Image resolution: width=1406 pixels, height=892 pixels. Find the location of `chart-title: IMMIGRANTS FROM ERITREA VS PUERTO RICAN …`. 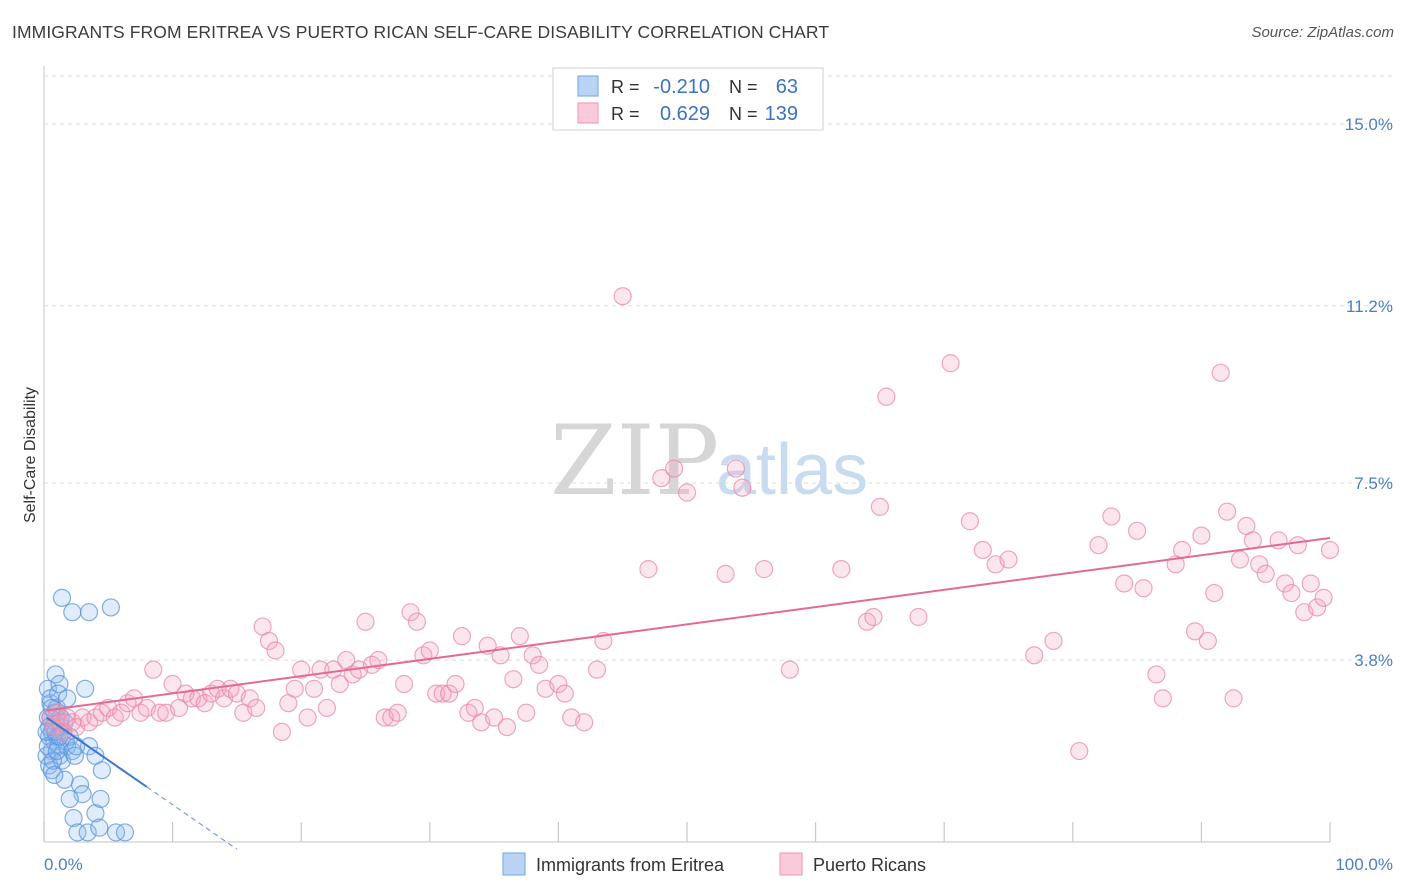

chart-title: IMMIGRANTS FROM ERITREA VS PUERTO RICAN … is located at coordinates (421, 32).